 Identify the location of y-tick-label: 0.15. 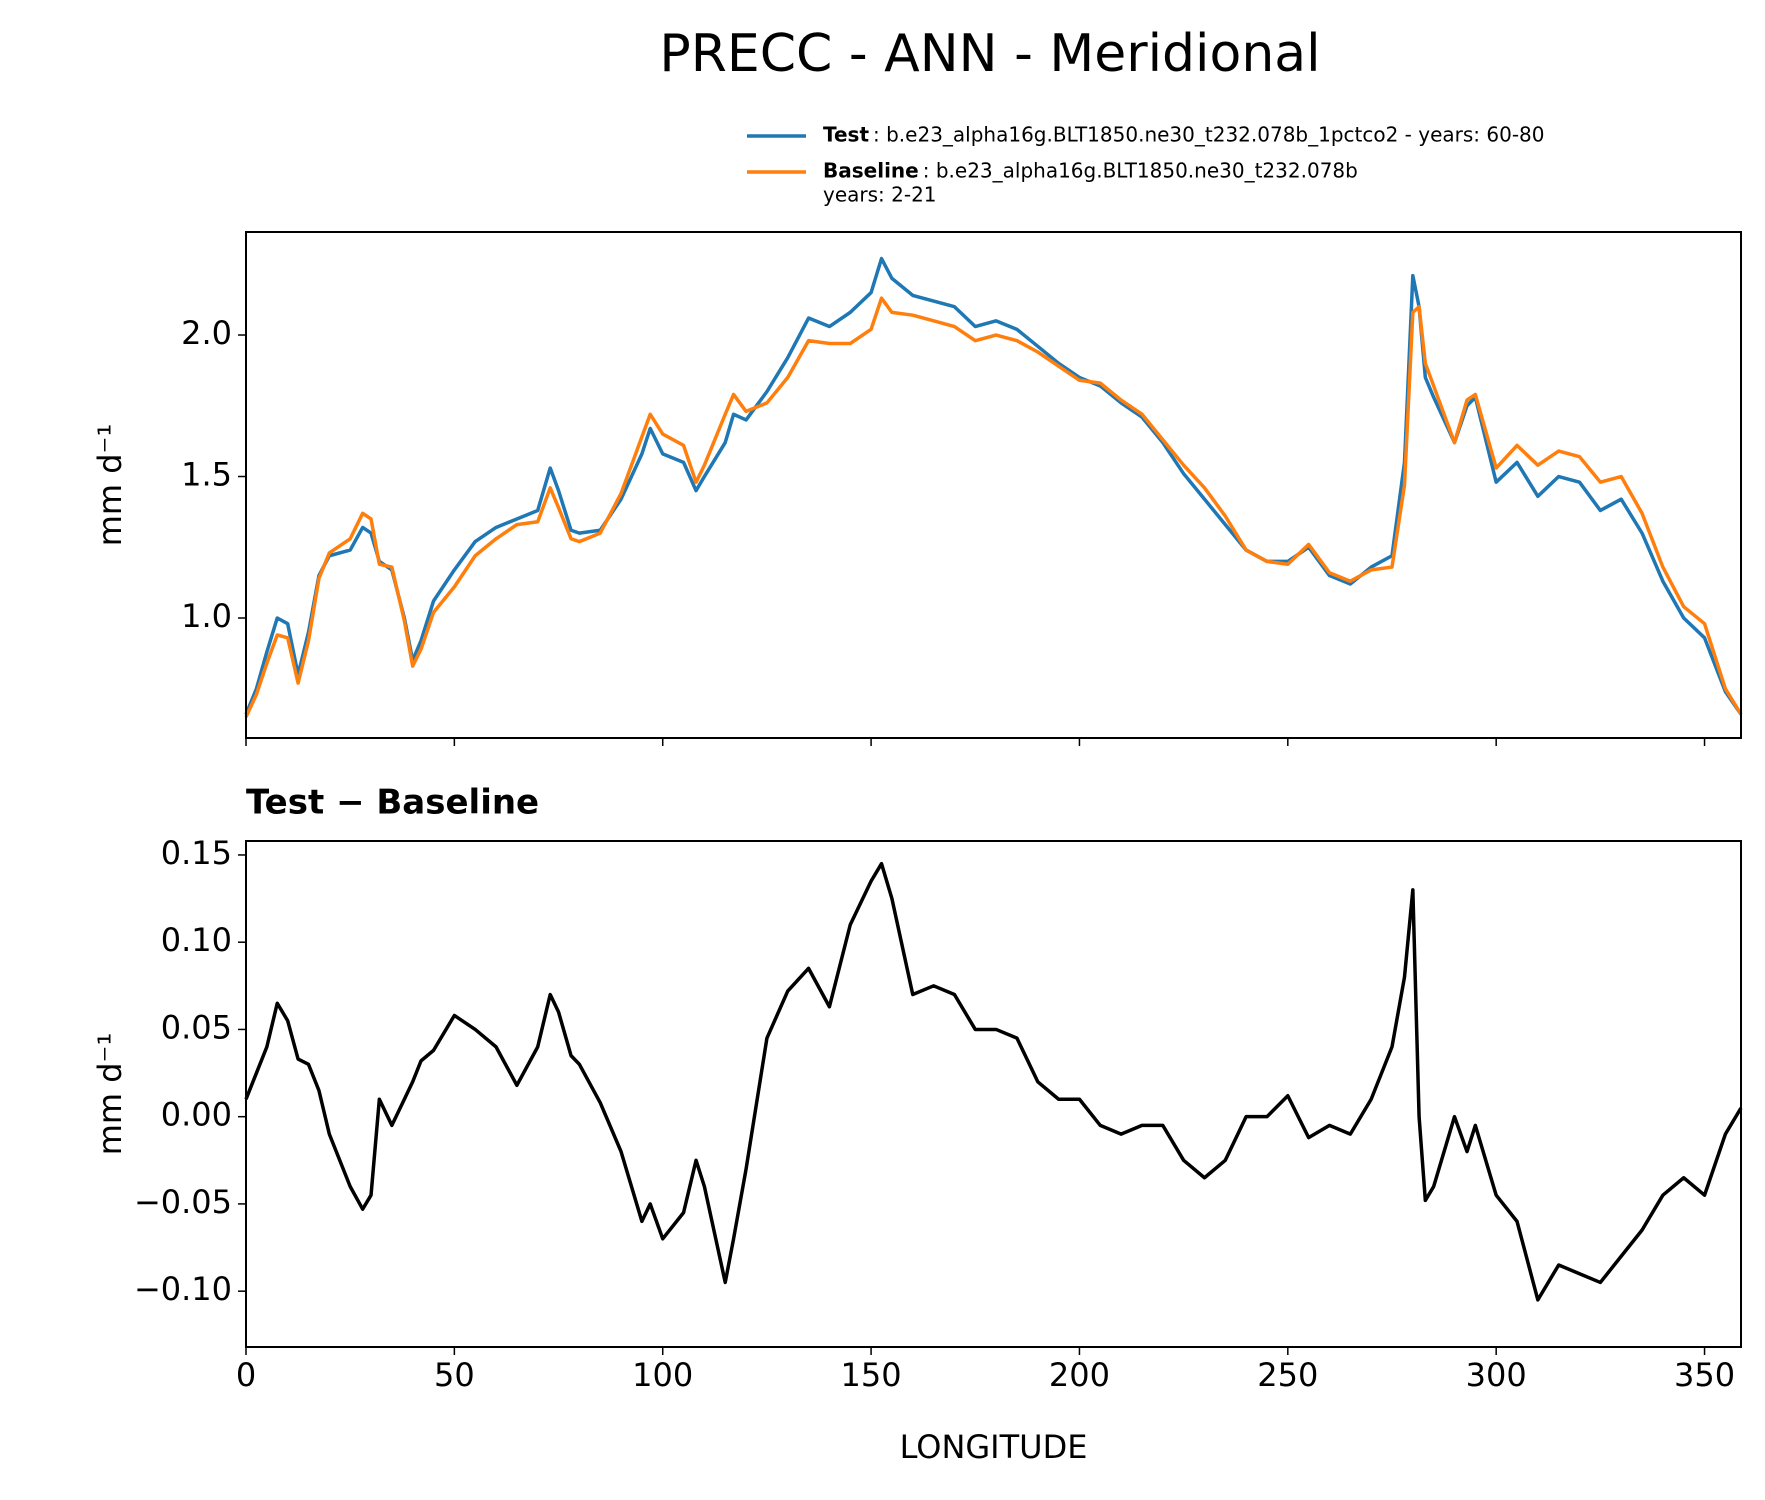
(196, 853).